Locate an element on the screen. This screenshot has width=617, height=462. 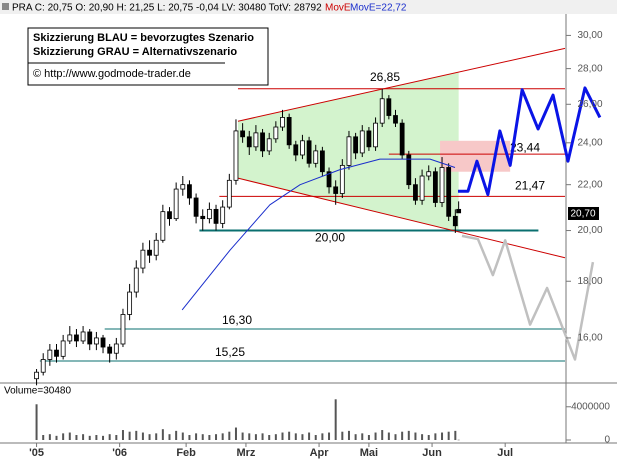
y-tick-label: 26,00 is located at coordinates (589, 104).